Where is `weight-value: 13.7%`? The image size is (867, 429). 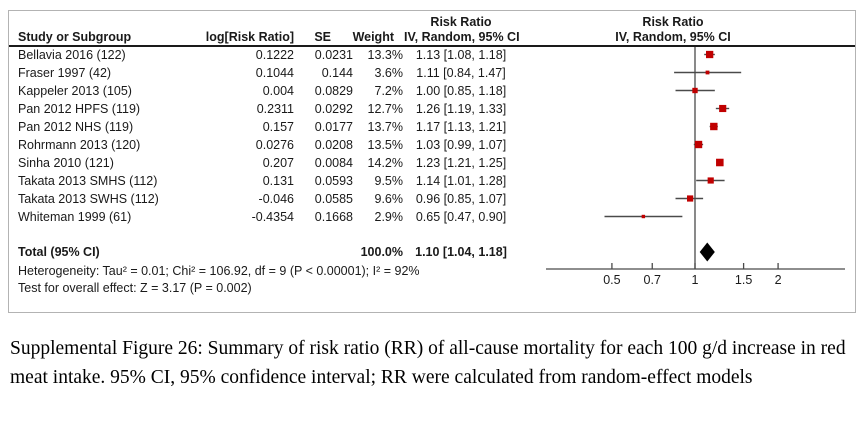
weight-value: 13.7% is located at coordinates (385, 126).